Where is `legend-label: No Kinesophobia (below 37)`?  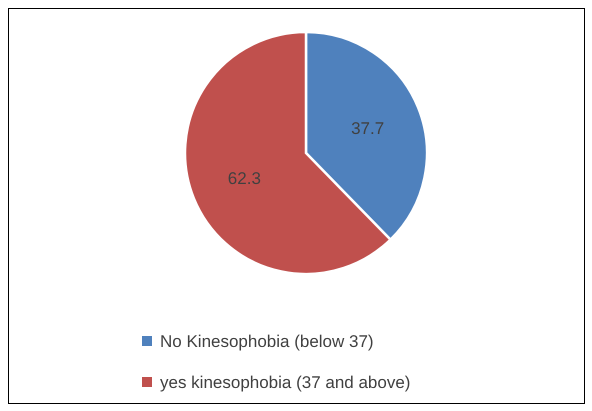
legend-label: No Kinesophobia (below 37) is located at coordinates (267, 341).